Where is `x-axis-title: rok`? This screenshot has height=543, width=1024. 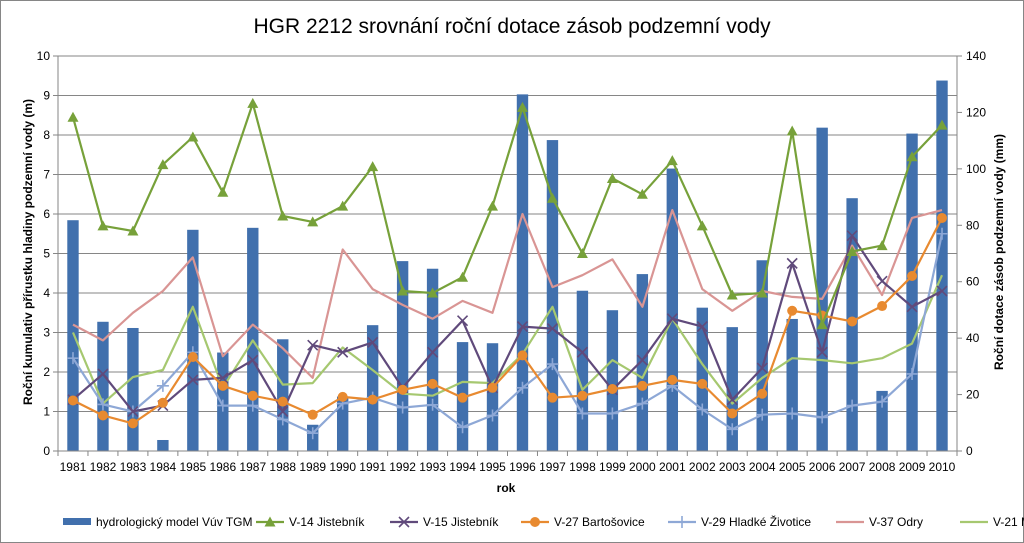 x-axis-title: rok is located at coordinates (506, 488).